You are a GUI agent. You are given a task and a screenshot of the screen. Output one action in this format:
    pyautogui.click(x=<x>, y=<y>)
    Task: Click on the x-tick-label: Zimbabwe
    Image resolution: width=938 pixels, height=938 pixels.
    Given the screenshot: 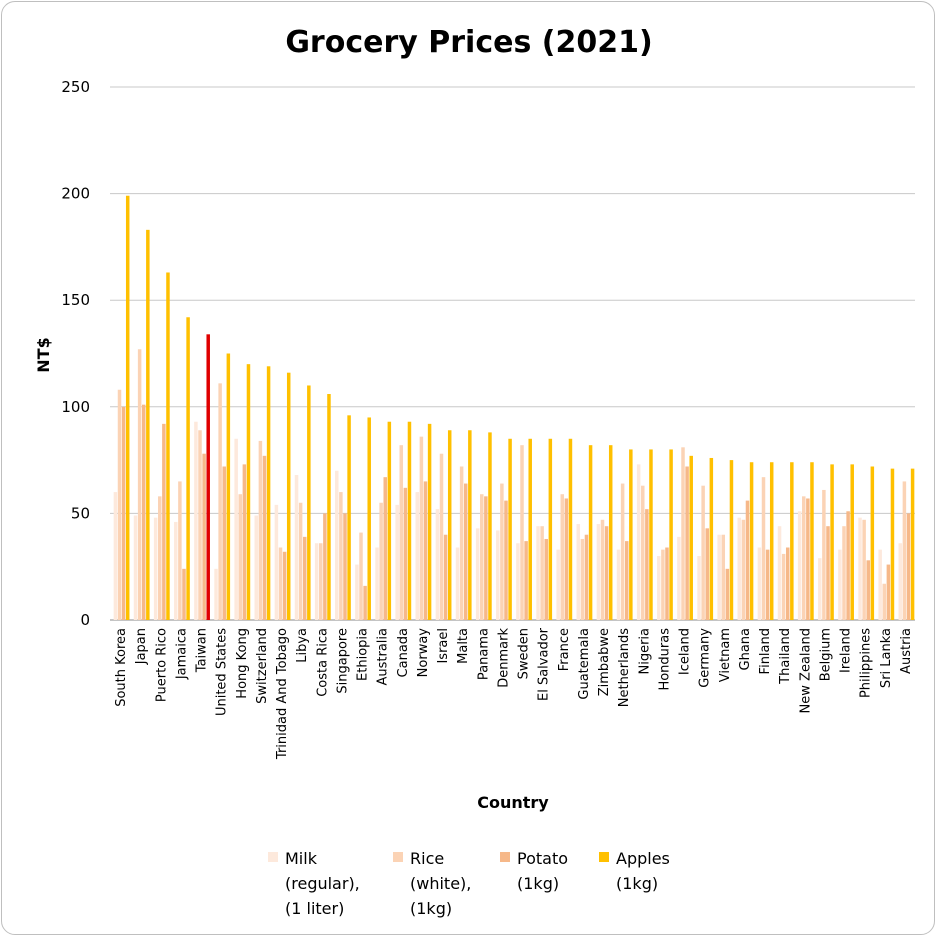 What is the action you would take?
    pyautogui.click(x=604, y=662)
    